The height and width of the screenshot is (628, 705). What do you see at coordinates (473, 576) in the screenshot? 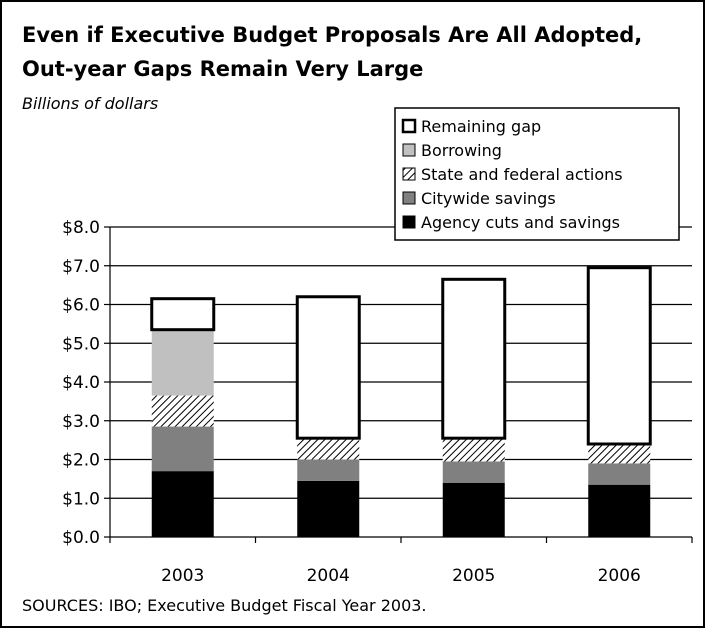
I see `x-tick-label: 2005` at bounding box center [473, 576].